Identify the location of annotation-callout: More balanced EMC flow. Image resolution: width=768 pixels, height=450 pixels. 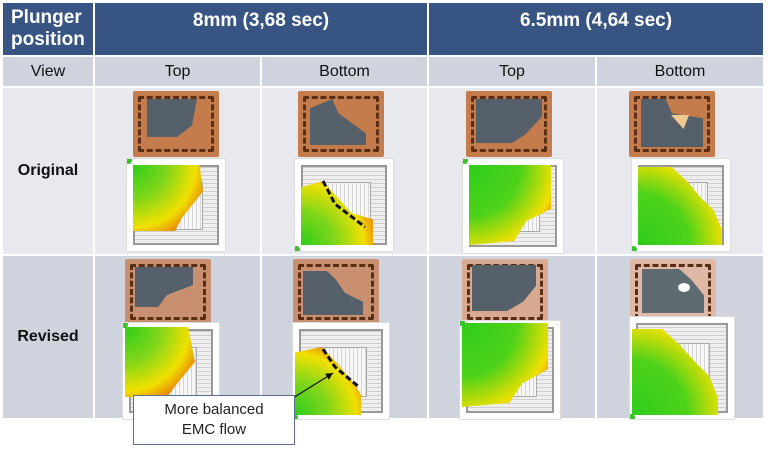
(214, 420).